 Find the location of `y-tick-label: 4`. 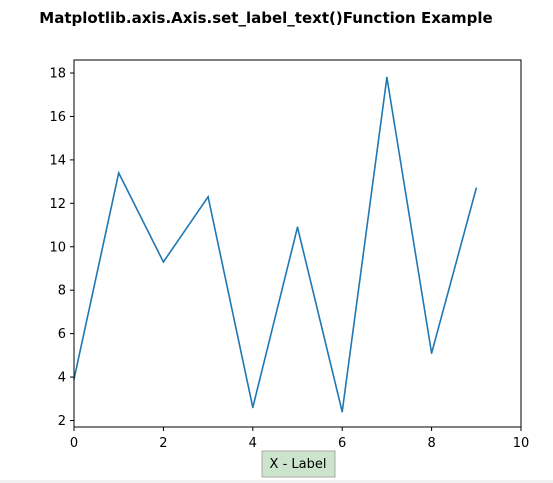

y-tick-label: 4 is located at coordinates (62, 378).